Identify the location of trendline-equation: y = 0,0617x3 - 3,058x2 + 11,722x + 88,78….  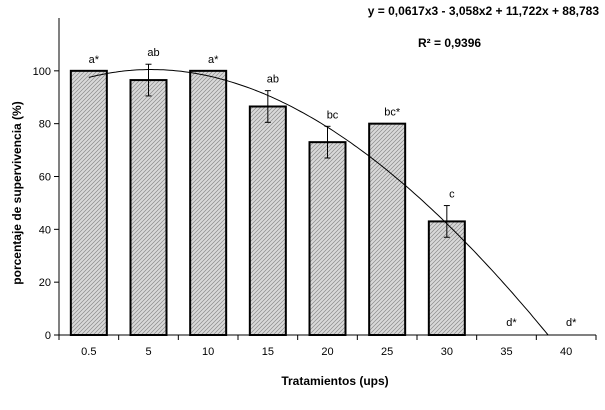
(484, 11).